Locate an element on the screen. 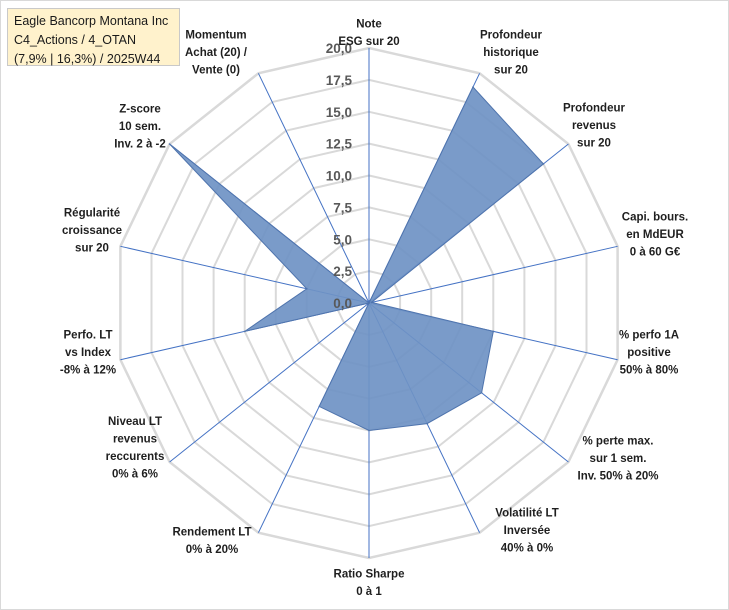  tick-label: 2,5 is located at coordinates (342, 271).